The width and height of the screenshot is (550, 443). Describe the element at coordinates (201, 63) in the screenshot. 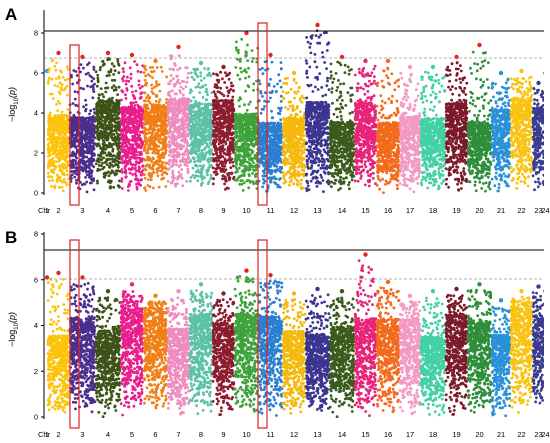

I see `chromosome-8-top-snp` at that location.